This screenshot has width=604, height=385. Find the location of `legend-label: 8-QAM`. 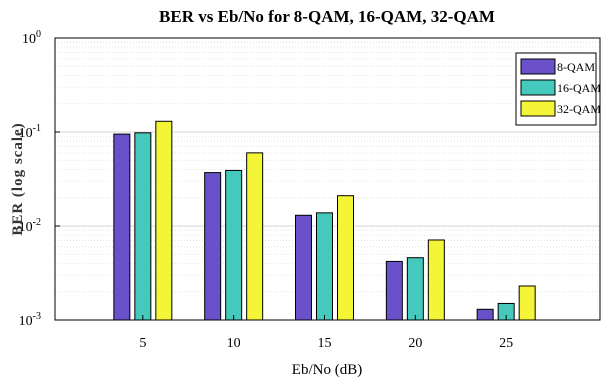

legend-label: 8-QAM is located at coordinates (576, 67).